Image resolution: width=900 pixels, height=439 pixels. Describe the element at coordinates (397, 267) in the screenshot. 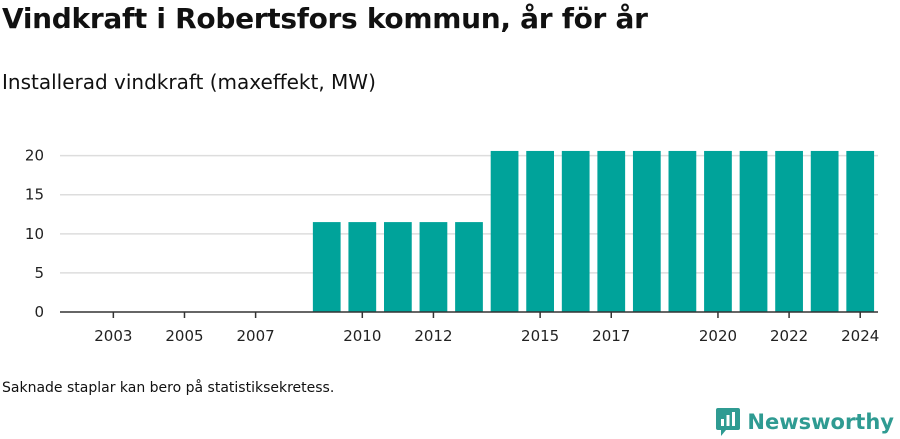

I see `bar-2011` at that location.